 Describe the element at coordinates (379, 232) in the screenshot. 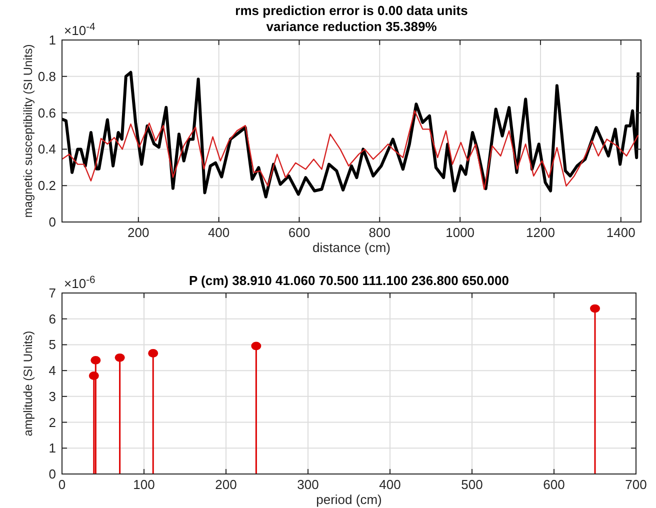

I see `x-tick-label: 800` at that location.